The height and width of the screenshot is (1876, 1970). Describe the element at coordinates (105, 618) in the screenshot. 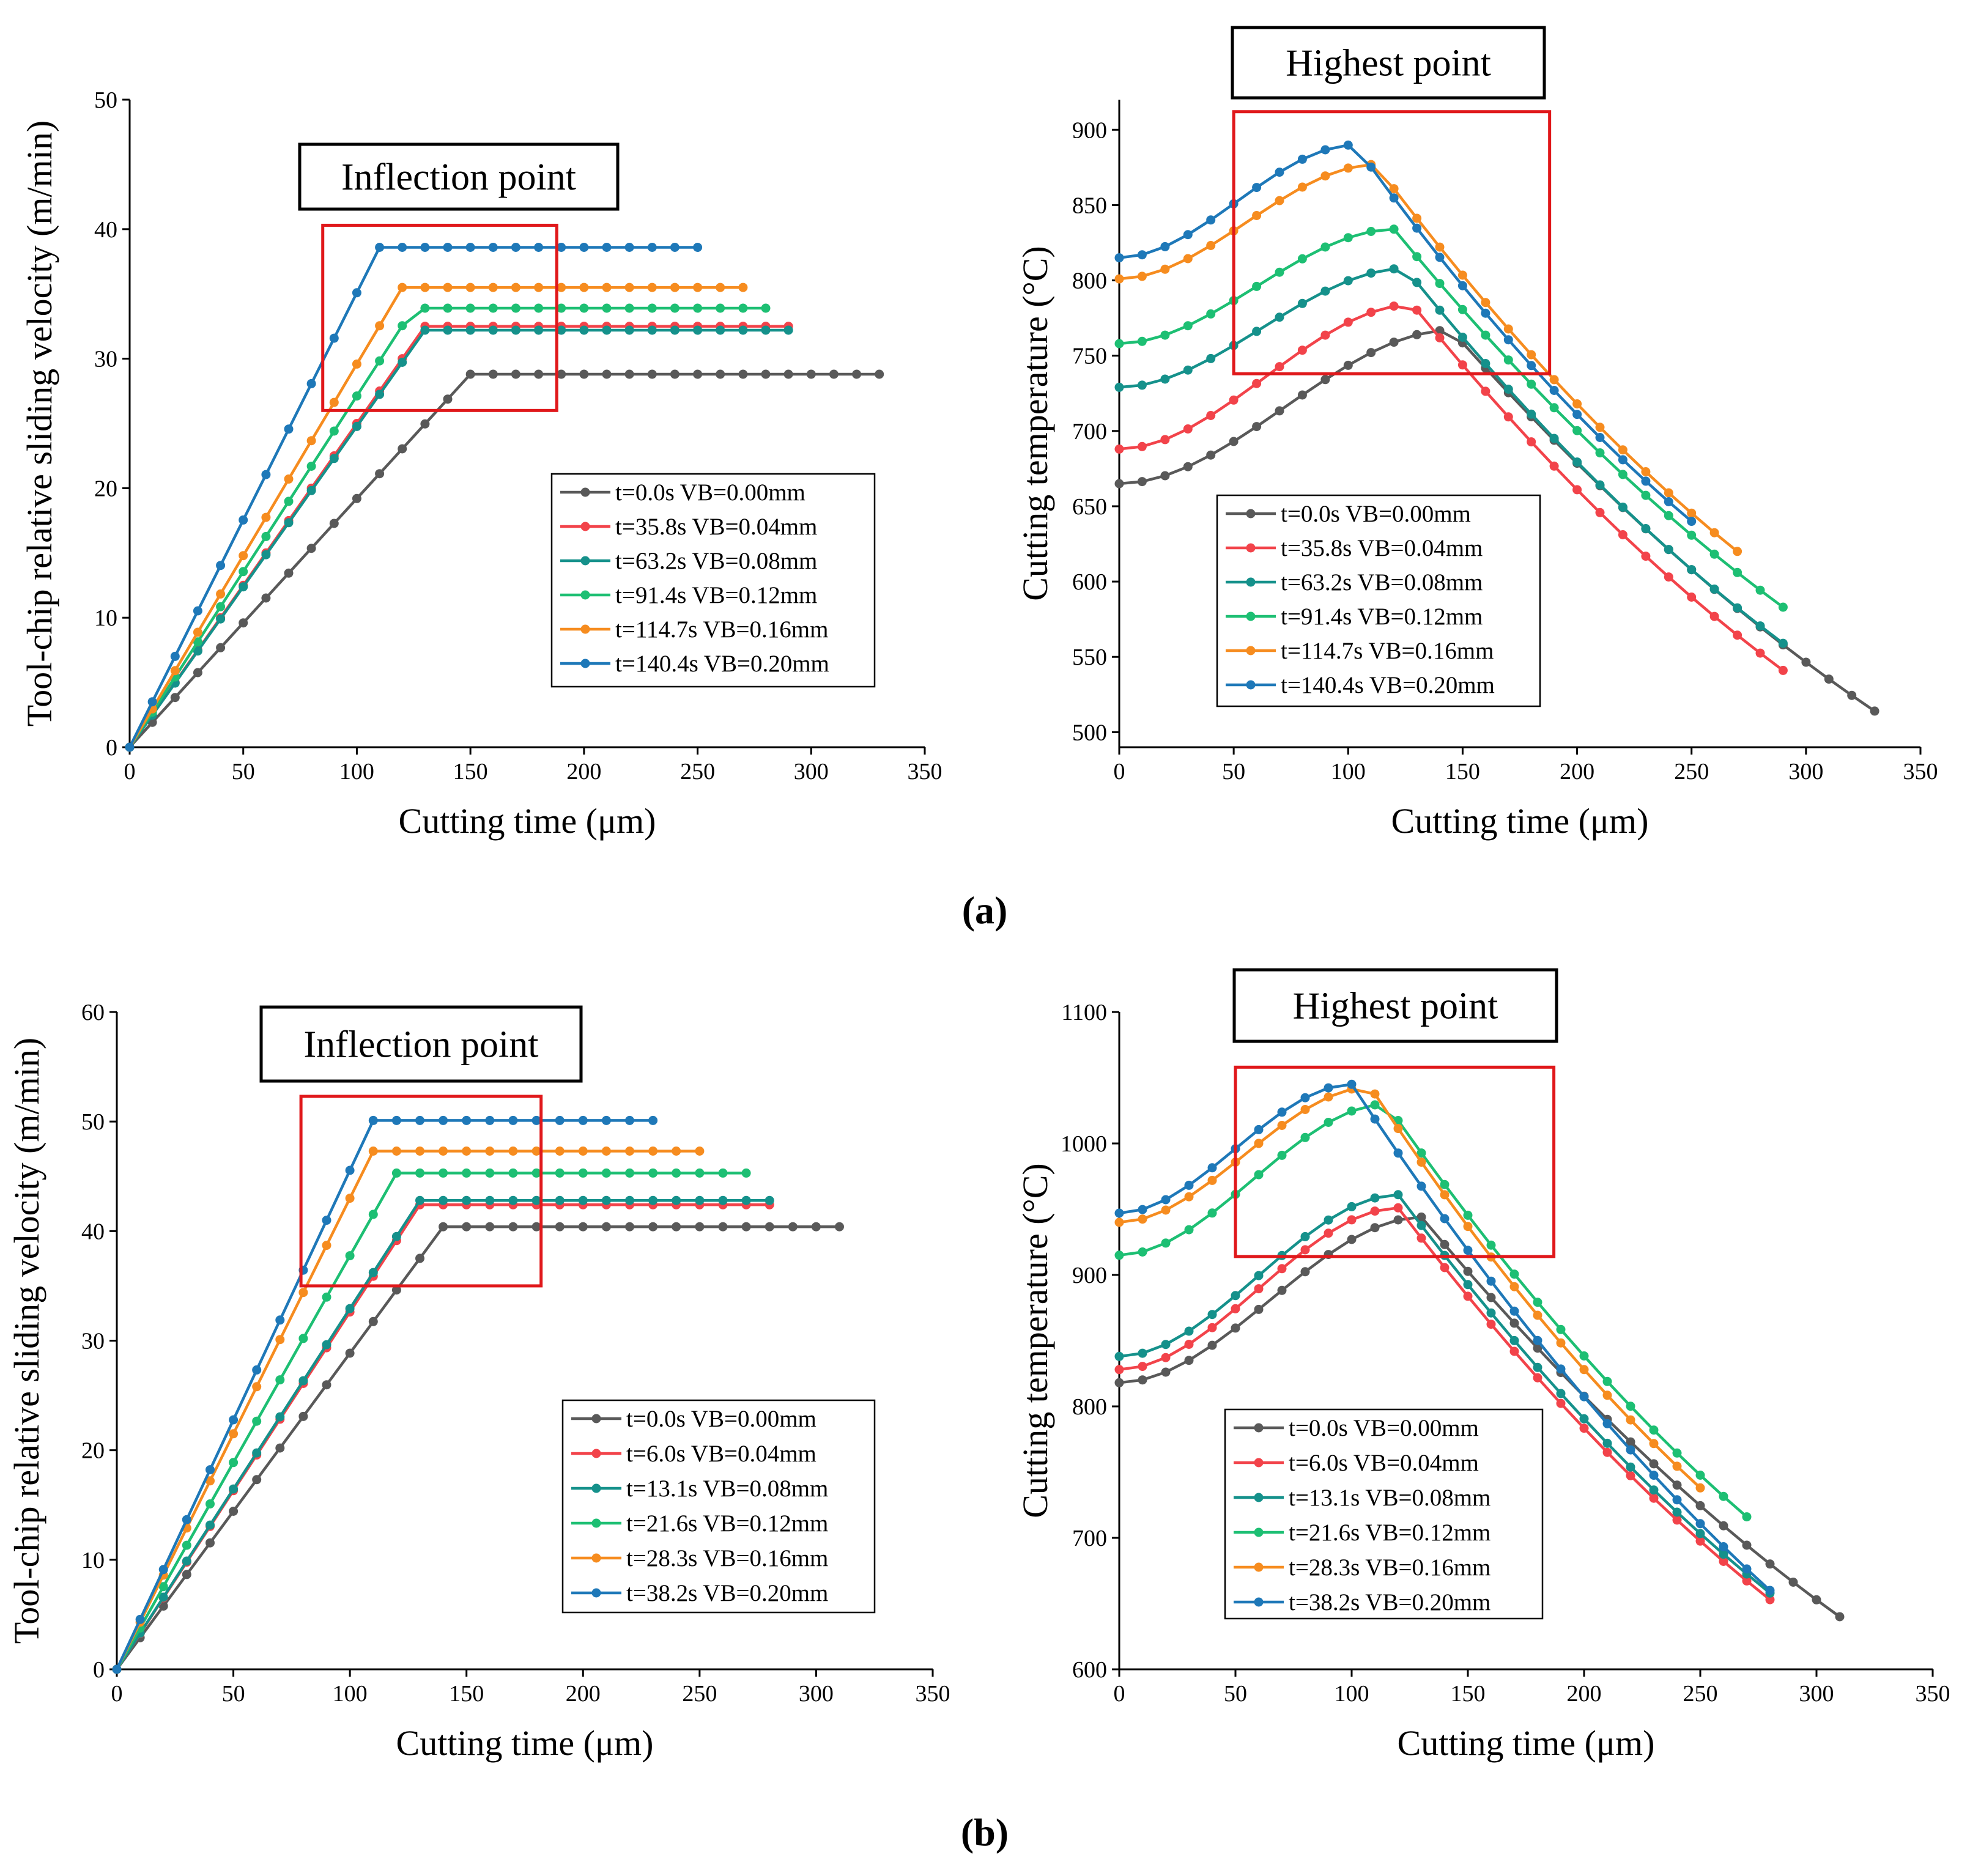

I see `y-tick-label: 10` at that location.